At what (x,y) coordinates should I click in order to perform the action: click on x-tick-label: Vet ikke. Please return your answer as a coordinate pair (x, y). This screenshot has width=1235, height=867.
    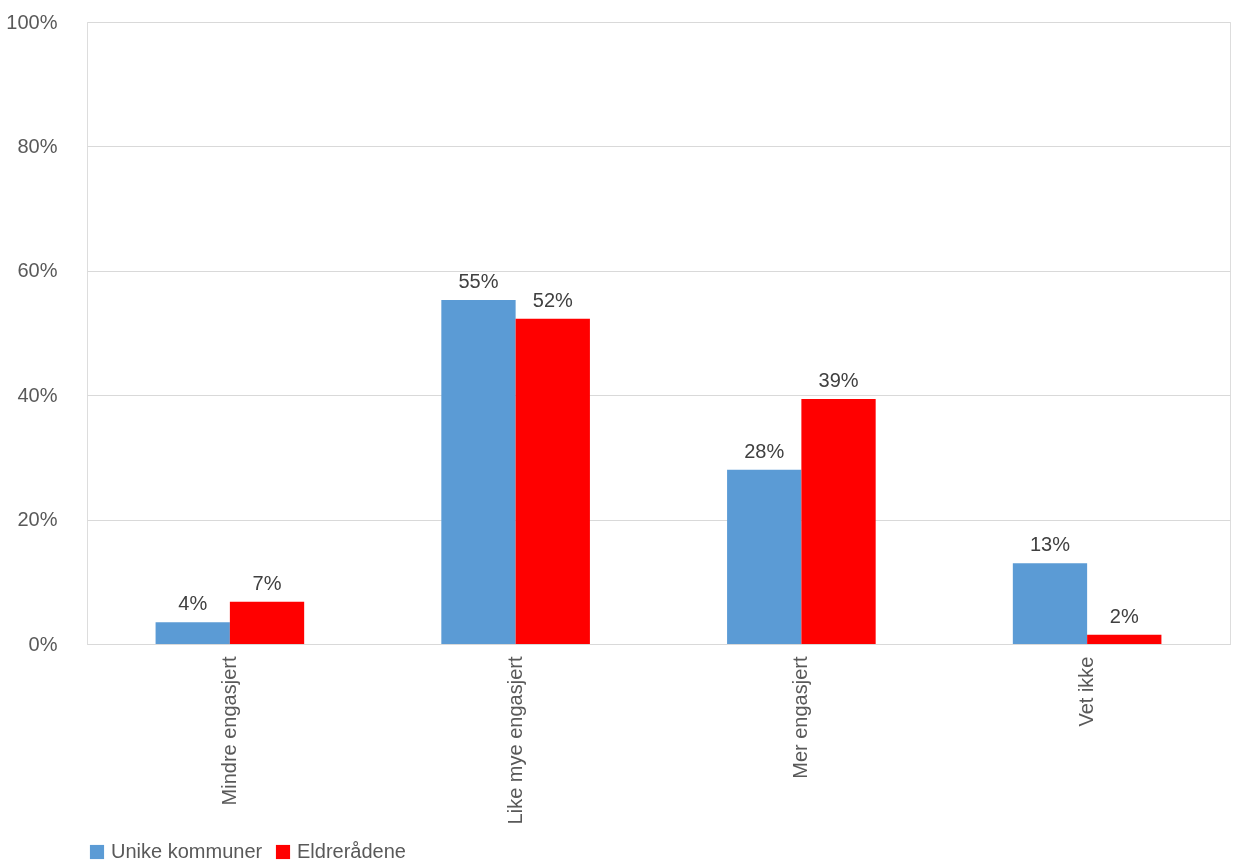
    Looking at the image, I should click on (1086, 691).